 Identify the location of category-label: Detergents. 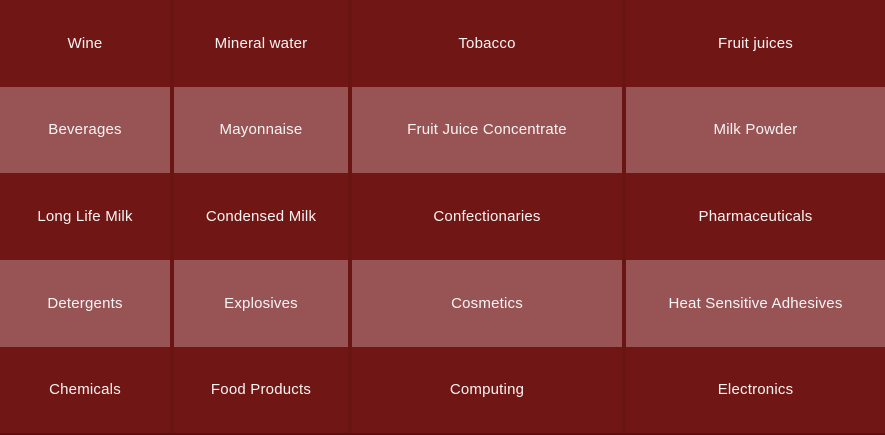
(85, 303).